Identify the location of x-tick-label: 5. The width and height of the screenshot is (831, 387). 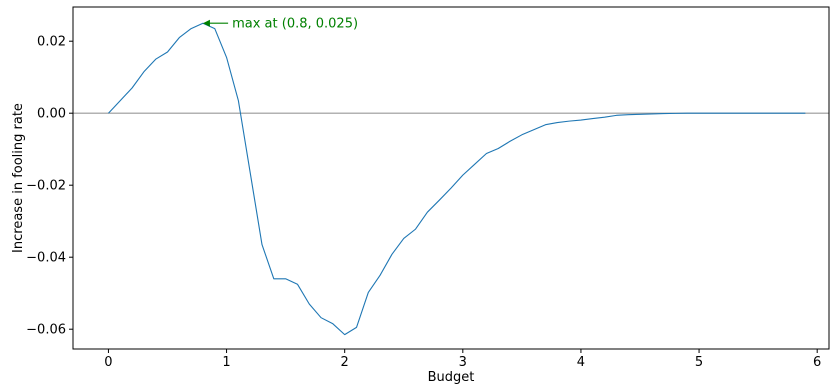
(699, 362).